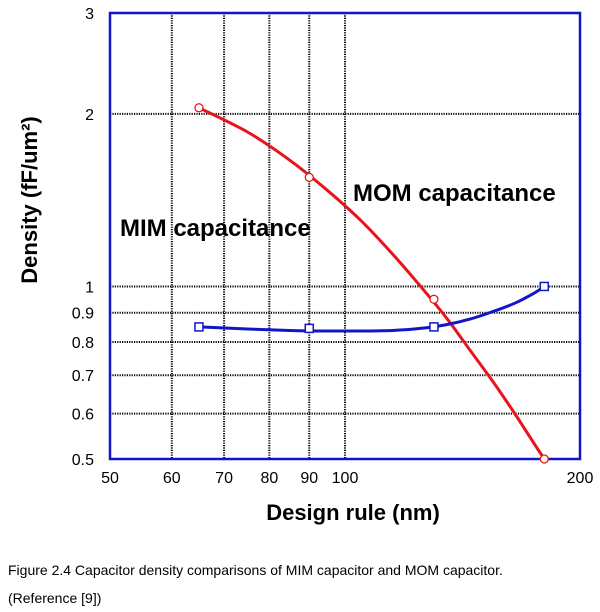 The width and height of the screenshot is (600, 612). I want to click on y-tick-label: 2, so click(89, 115).